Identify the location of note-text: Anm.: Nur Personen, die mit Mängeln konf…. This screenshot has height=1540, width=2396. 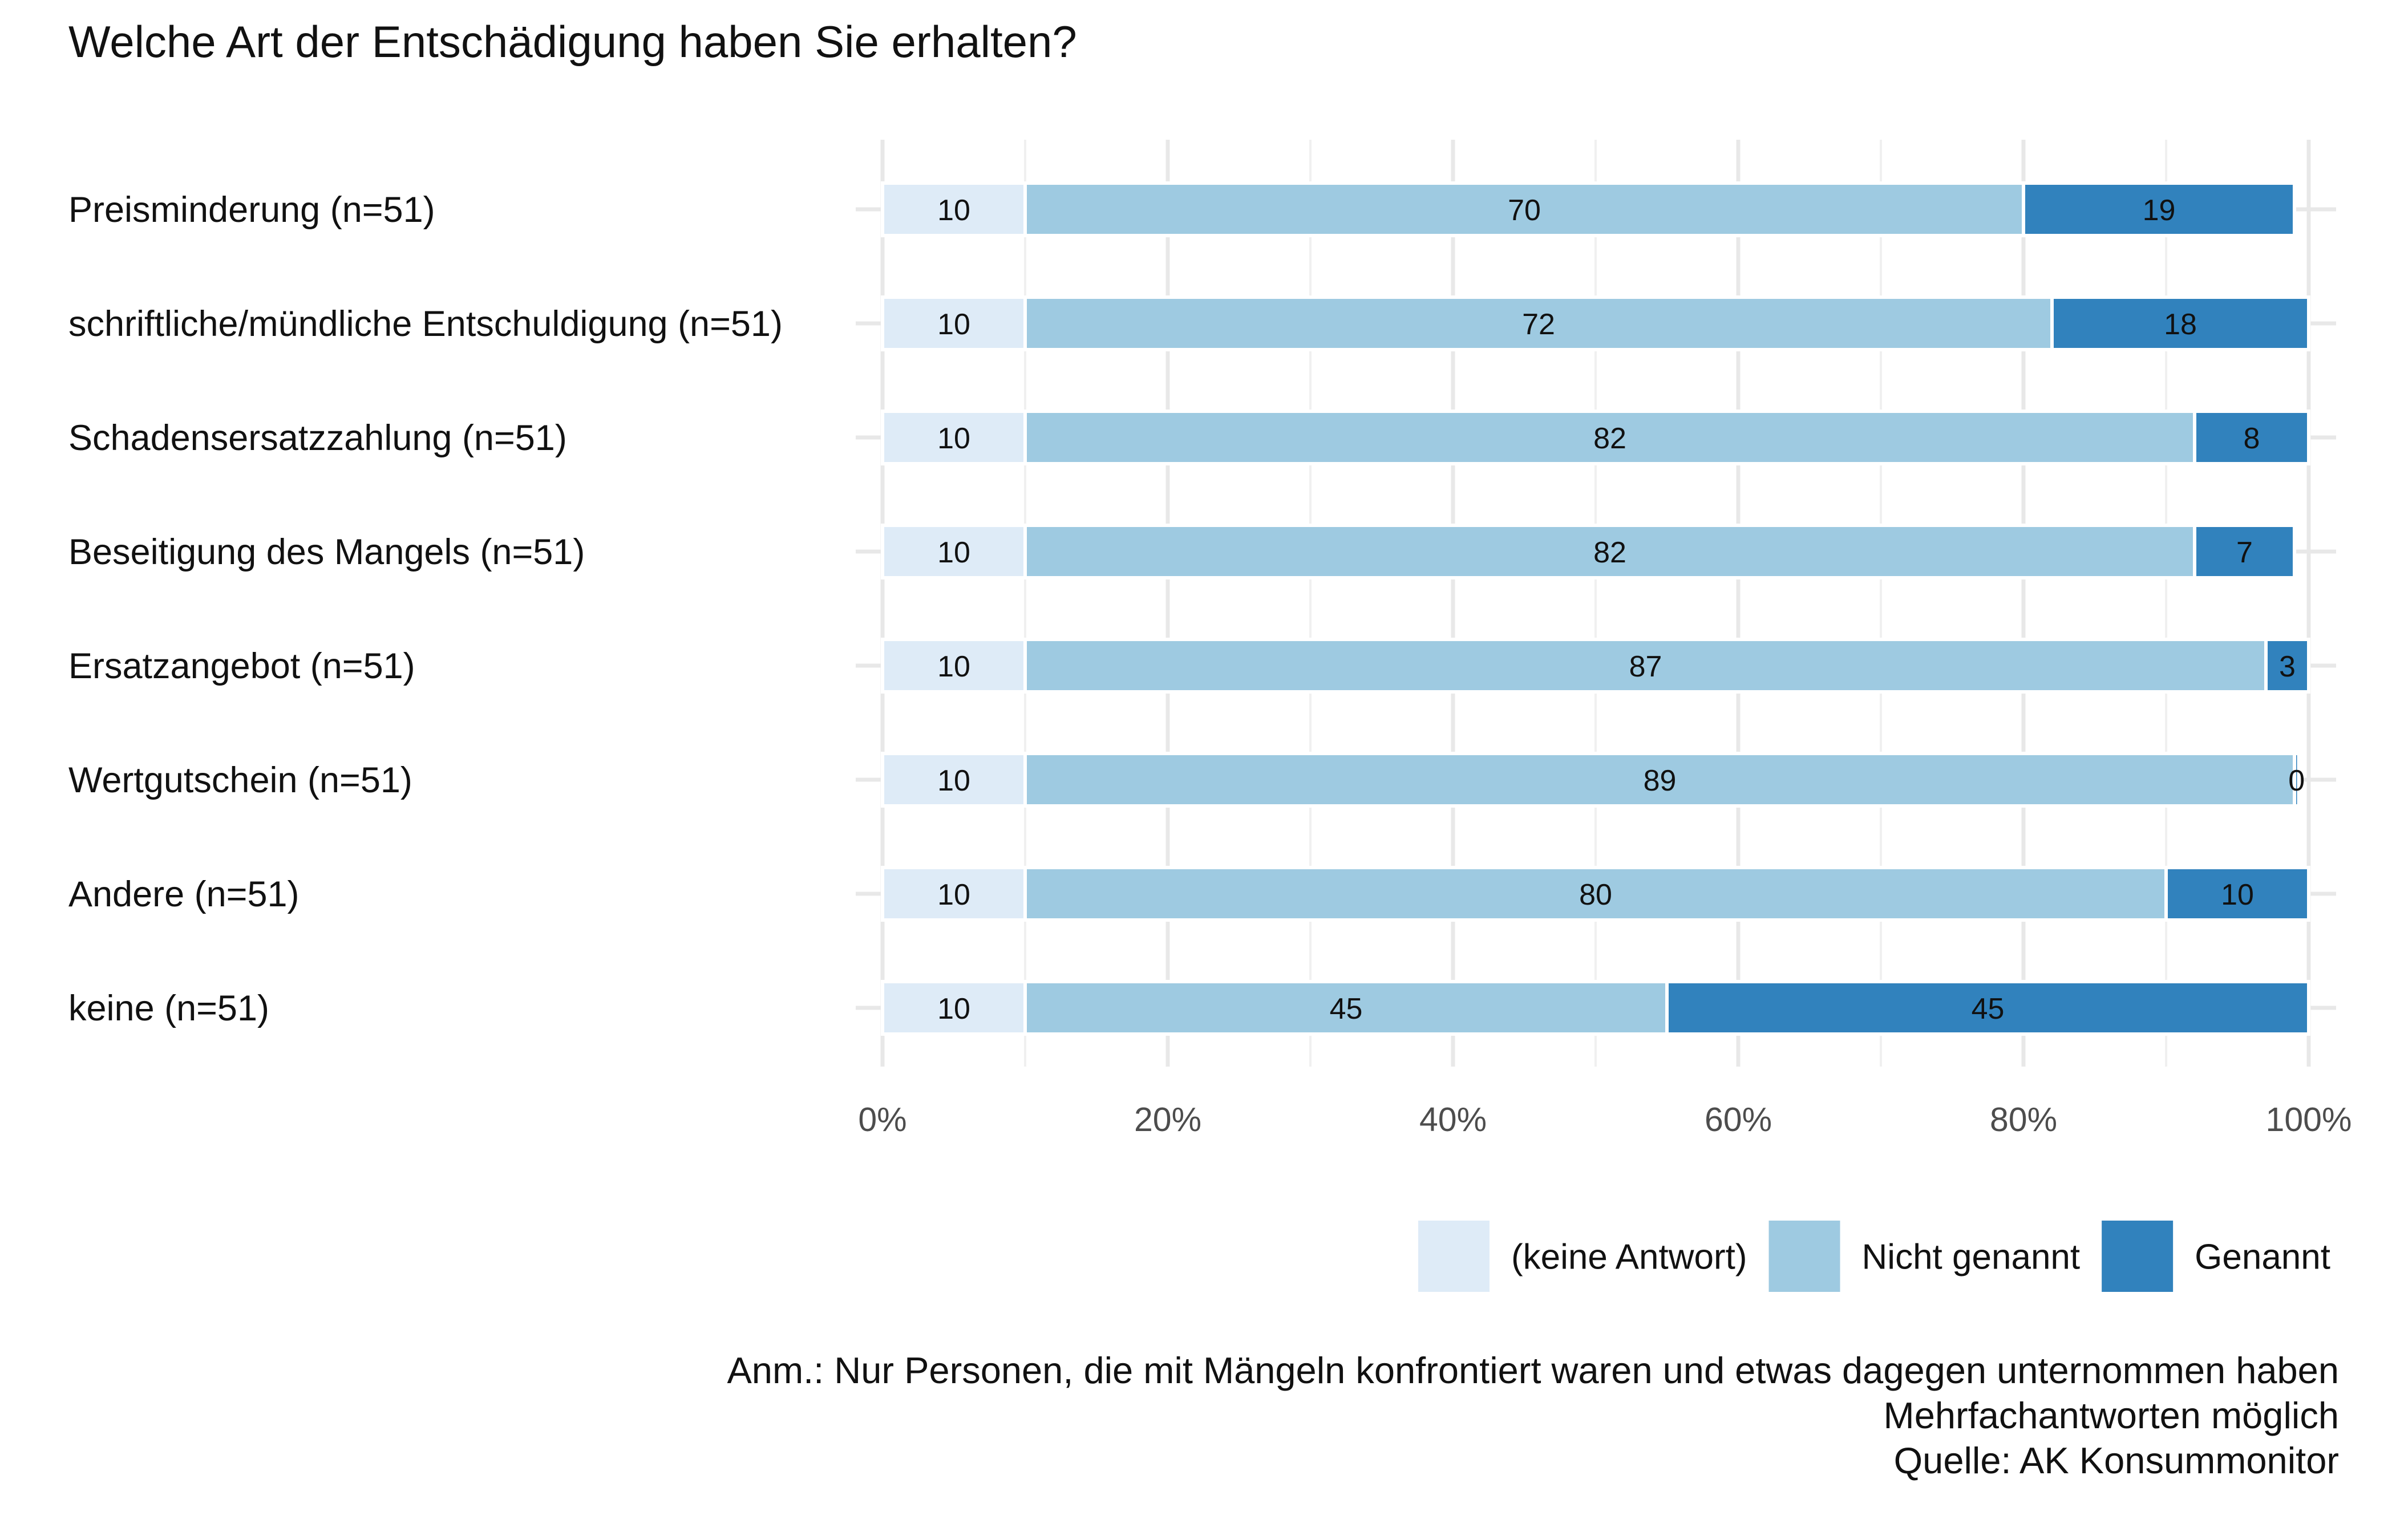
(1533, 1370).